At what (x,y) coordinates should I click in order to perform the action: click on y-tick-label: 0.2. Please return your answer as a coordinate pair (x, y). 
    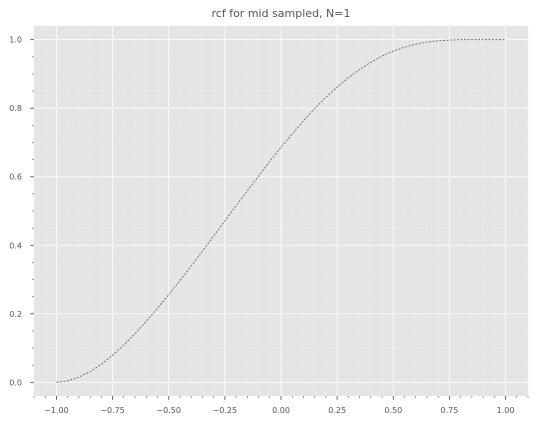
    Looking at the image, I should click on (15, 314).